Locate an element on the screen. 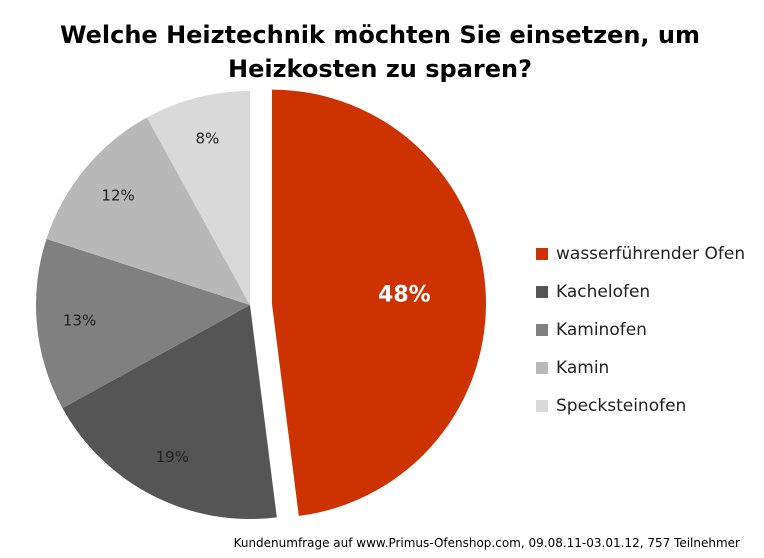 The width and height of the screenshot is (764, 558). legend-label: Kachelofen is located at coordinates (603, 292).